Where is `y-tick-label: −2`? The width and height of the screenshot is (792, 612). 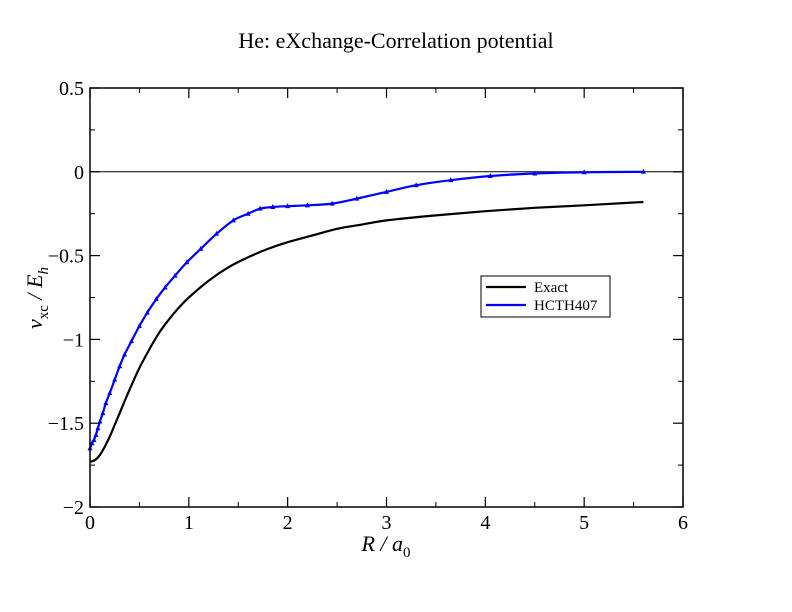
y-tick-label: −2 is located at coordinates (73, 508).